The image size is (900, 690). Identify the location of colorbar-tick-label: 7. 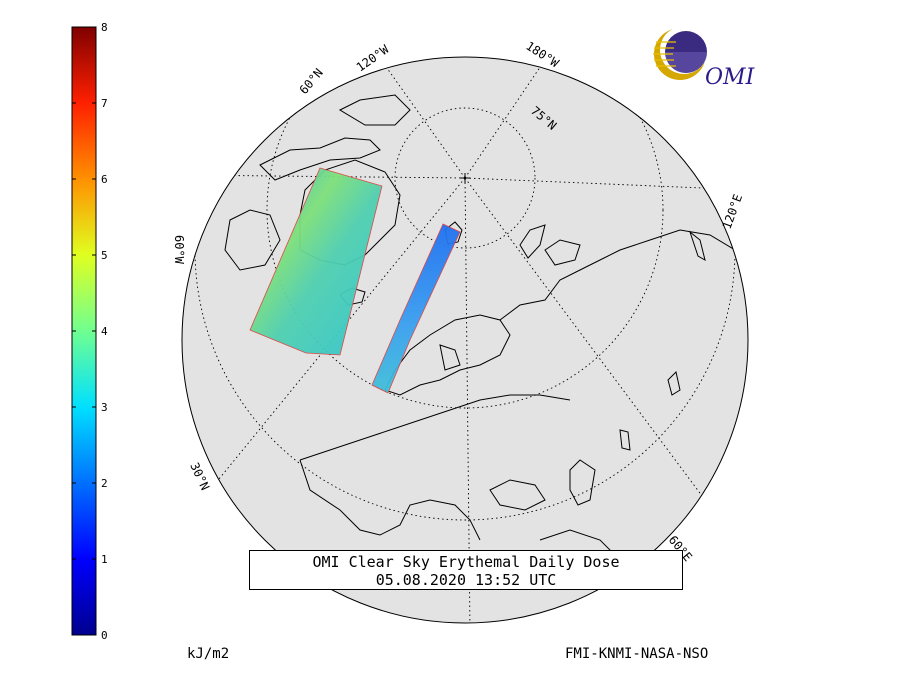
(104, 103).